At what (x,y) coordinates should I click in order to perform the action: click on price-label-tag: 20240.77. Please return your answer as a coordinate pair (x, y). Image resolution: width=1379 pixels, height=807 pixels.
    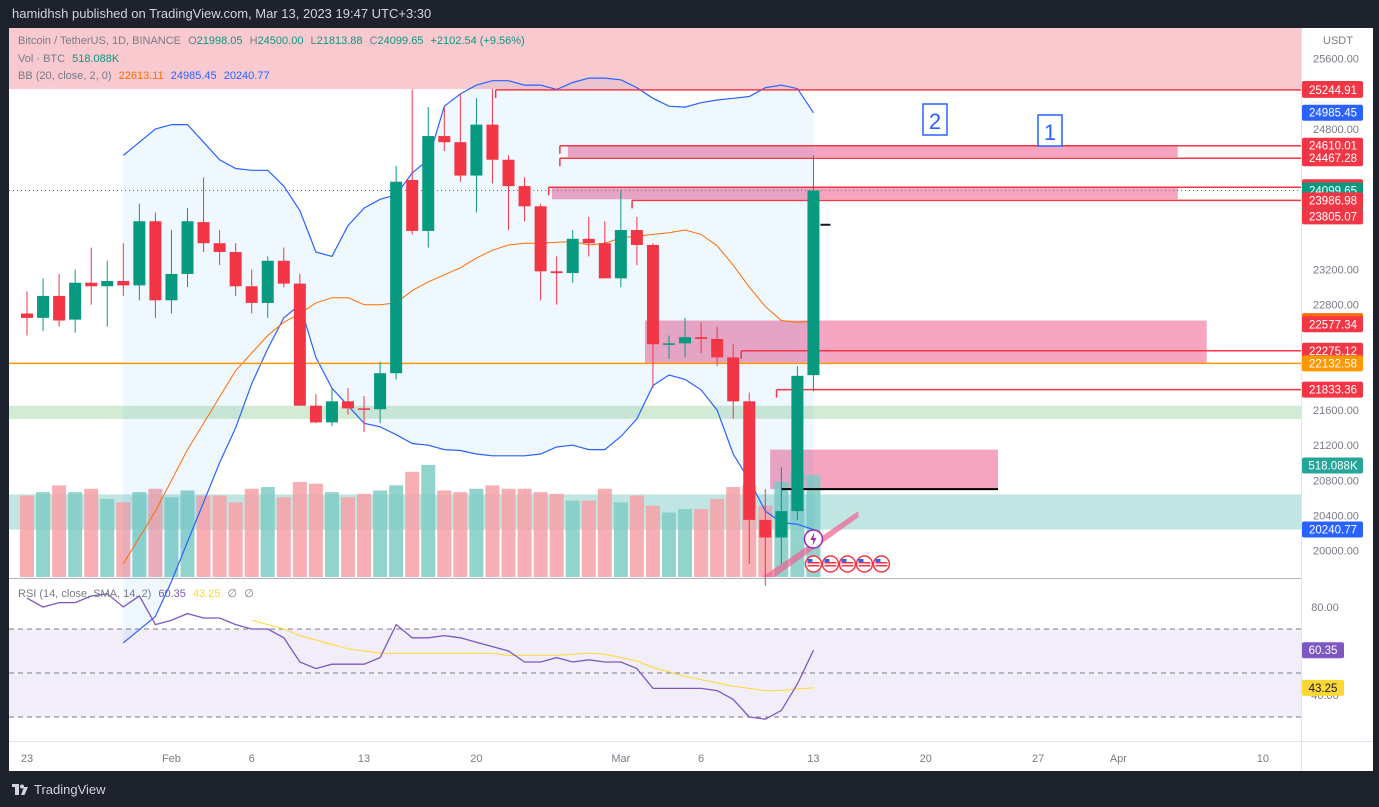
    Looking at the image, I should click on (1332, 529).